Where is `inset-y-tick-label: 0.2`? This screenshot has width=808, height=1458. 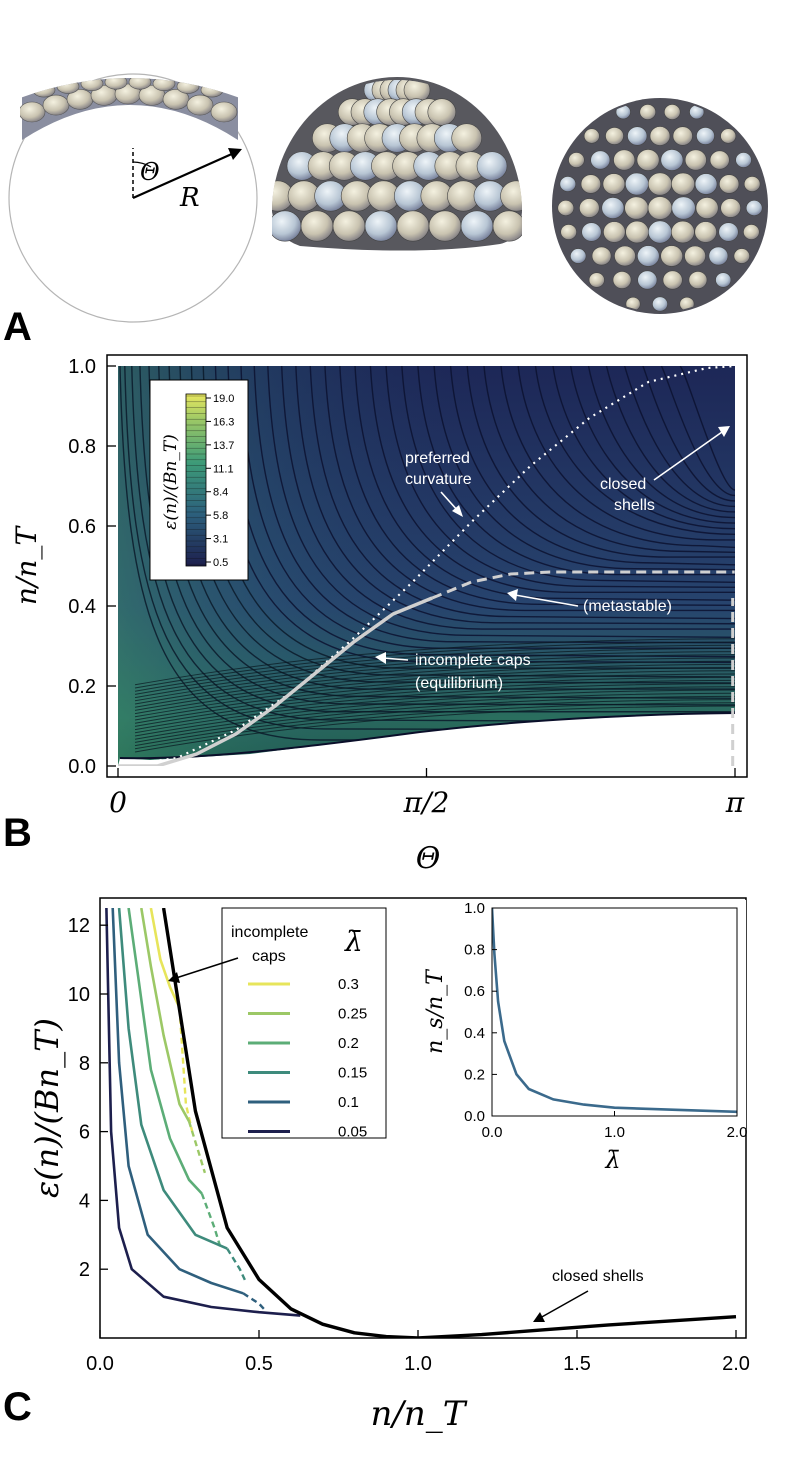
inset-y-tick-label: 0.2 is located at coordinates (474, 1074).